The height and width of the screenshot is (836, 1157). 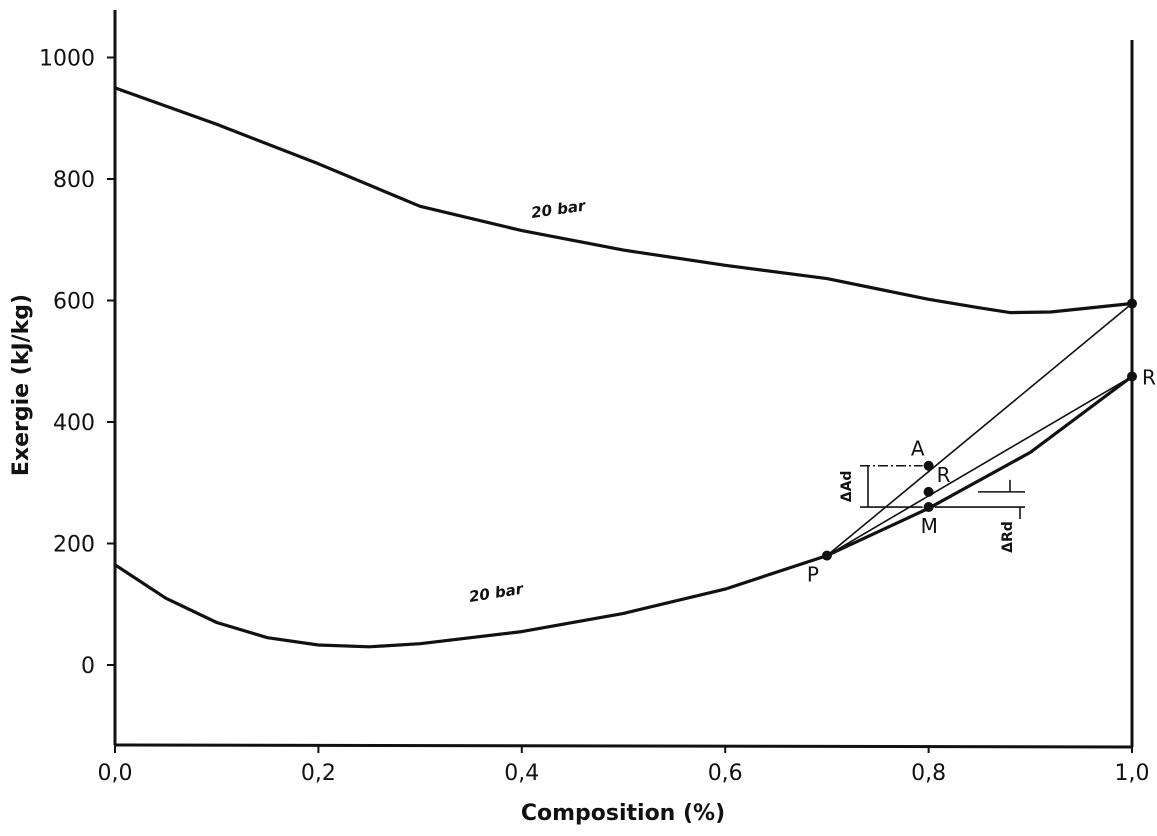 What do you see at coordinates (725, 773) in the screenshot?
I see `x-tick-label: 0,6` at bounding box center [725, 773].